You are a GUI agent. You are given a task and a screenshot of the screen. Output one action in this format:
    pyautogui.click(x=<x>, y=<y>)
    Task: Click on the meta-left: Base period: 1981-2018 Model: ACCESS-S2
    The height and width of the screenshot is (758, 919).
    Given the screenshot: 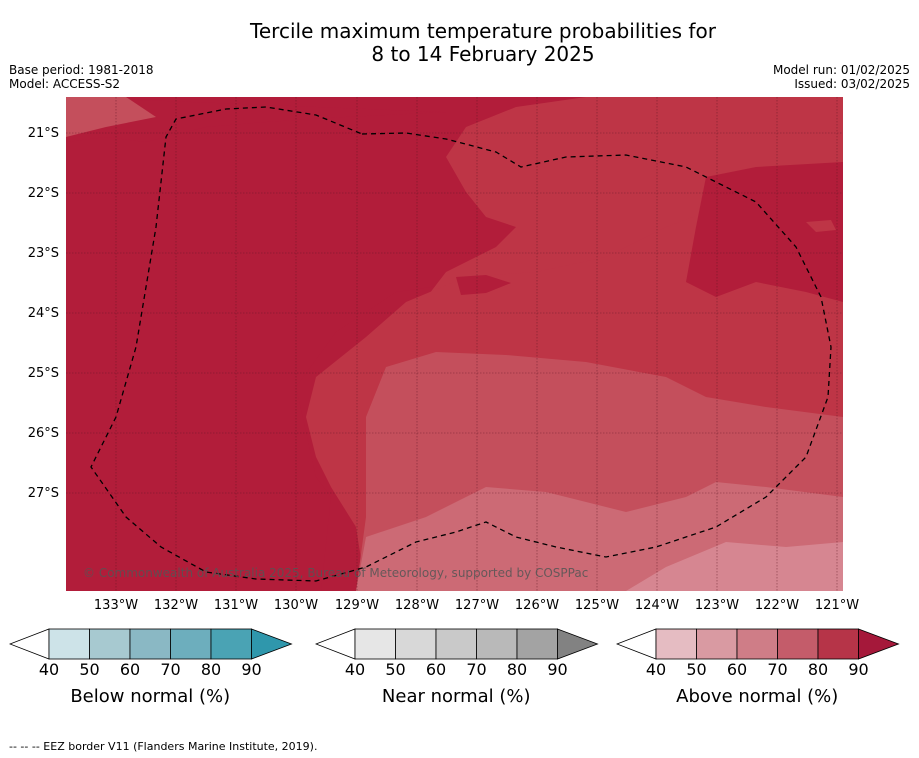 What is the action you would take?
    pyautogui.click(x=81, y=77)
    